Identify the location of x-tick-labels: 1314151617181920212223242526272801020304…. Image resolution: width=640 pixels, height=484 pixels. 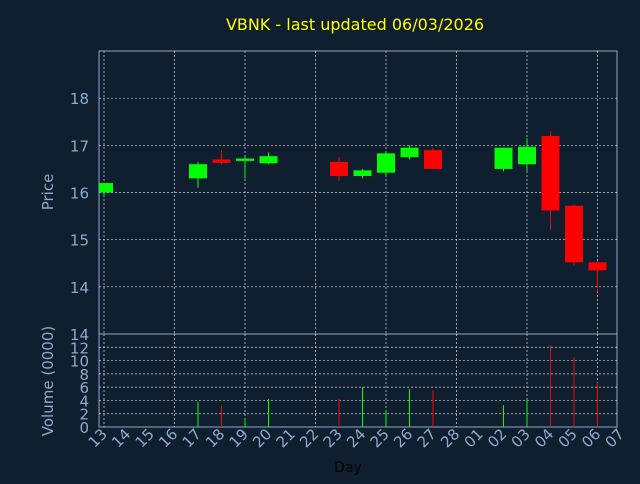
(356, 438).